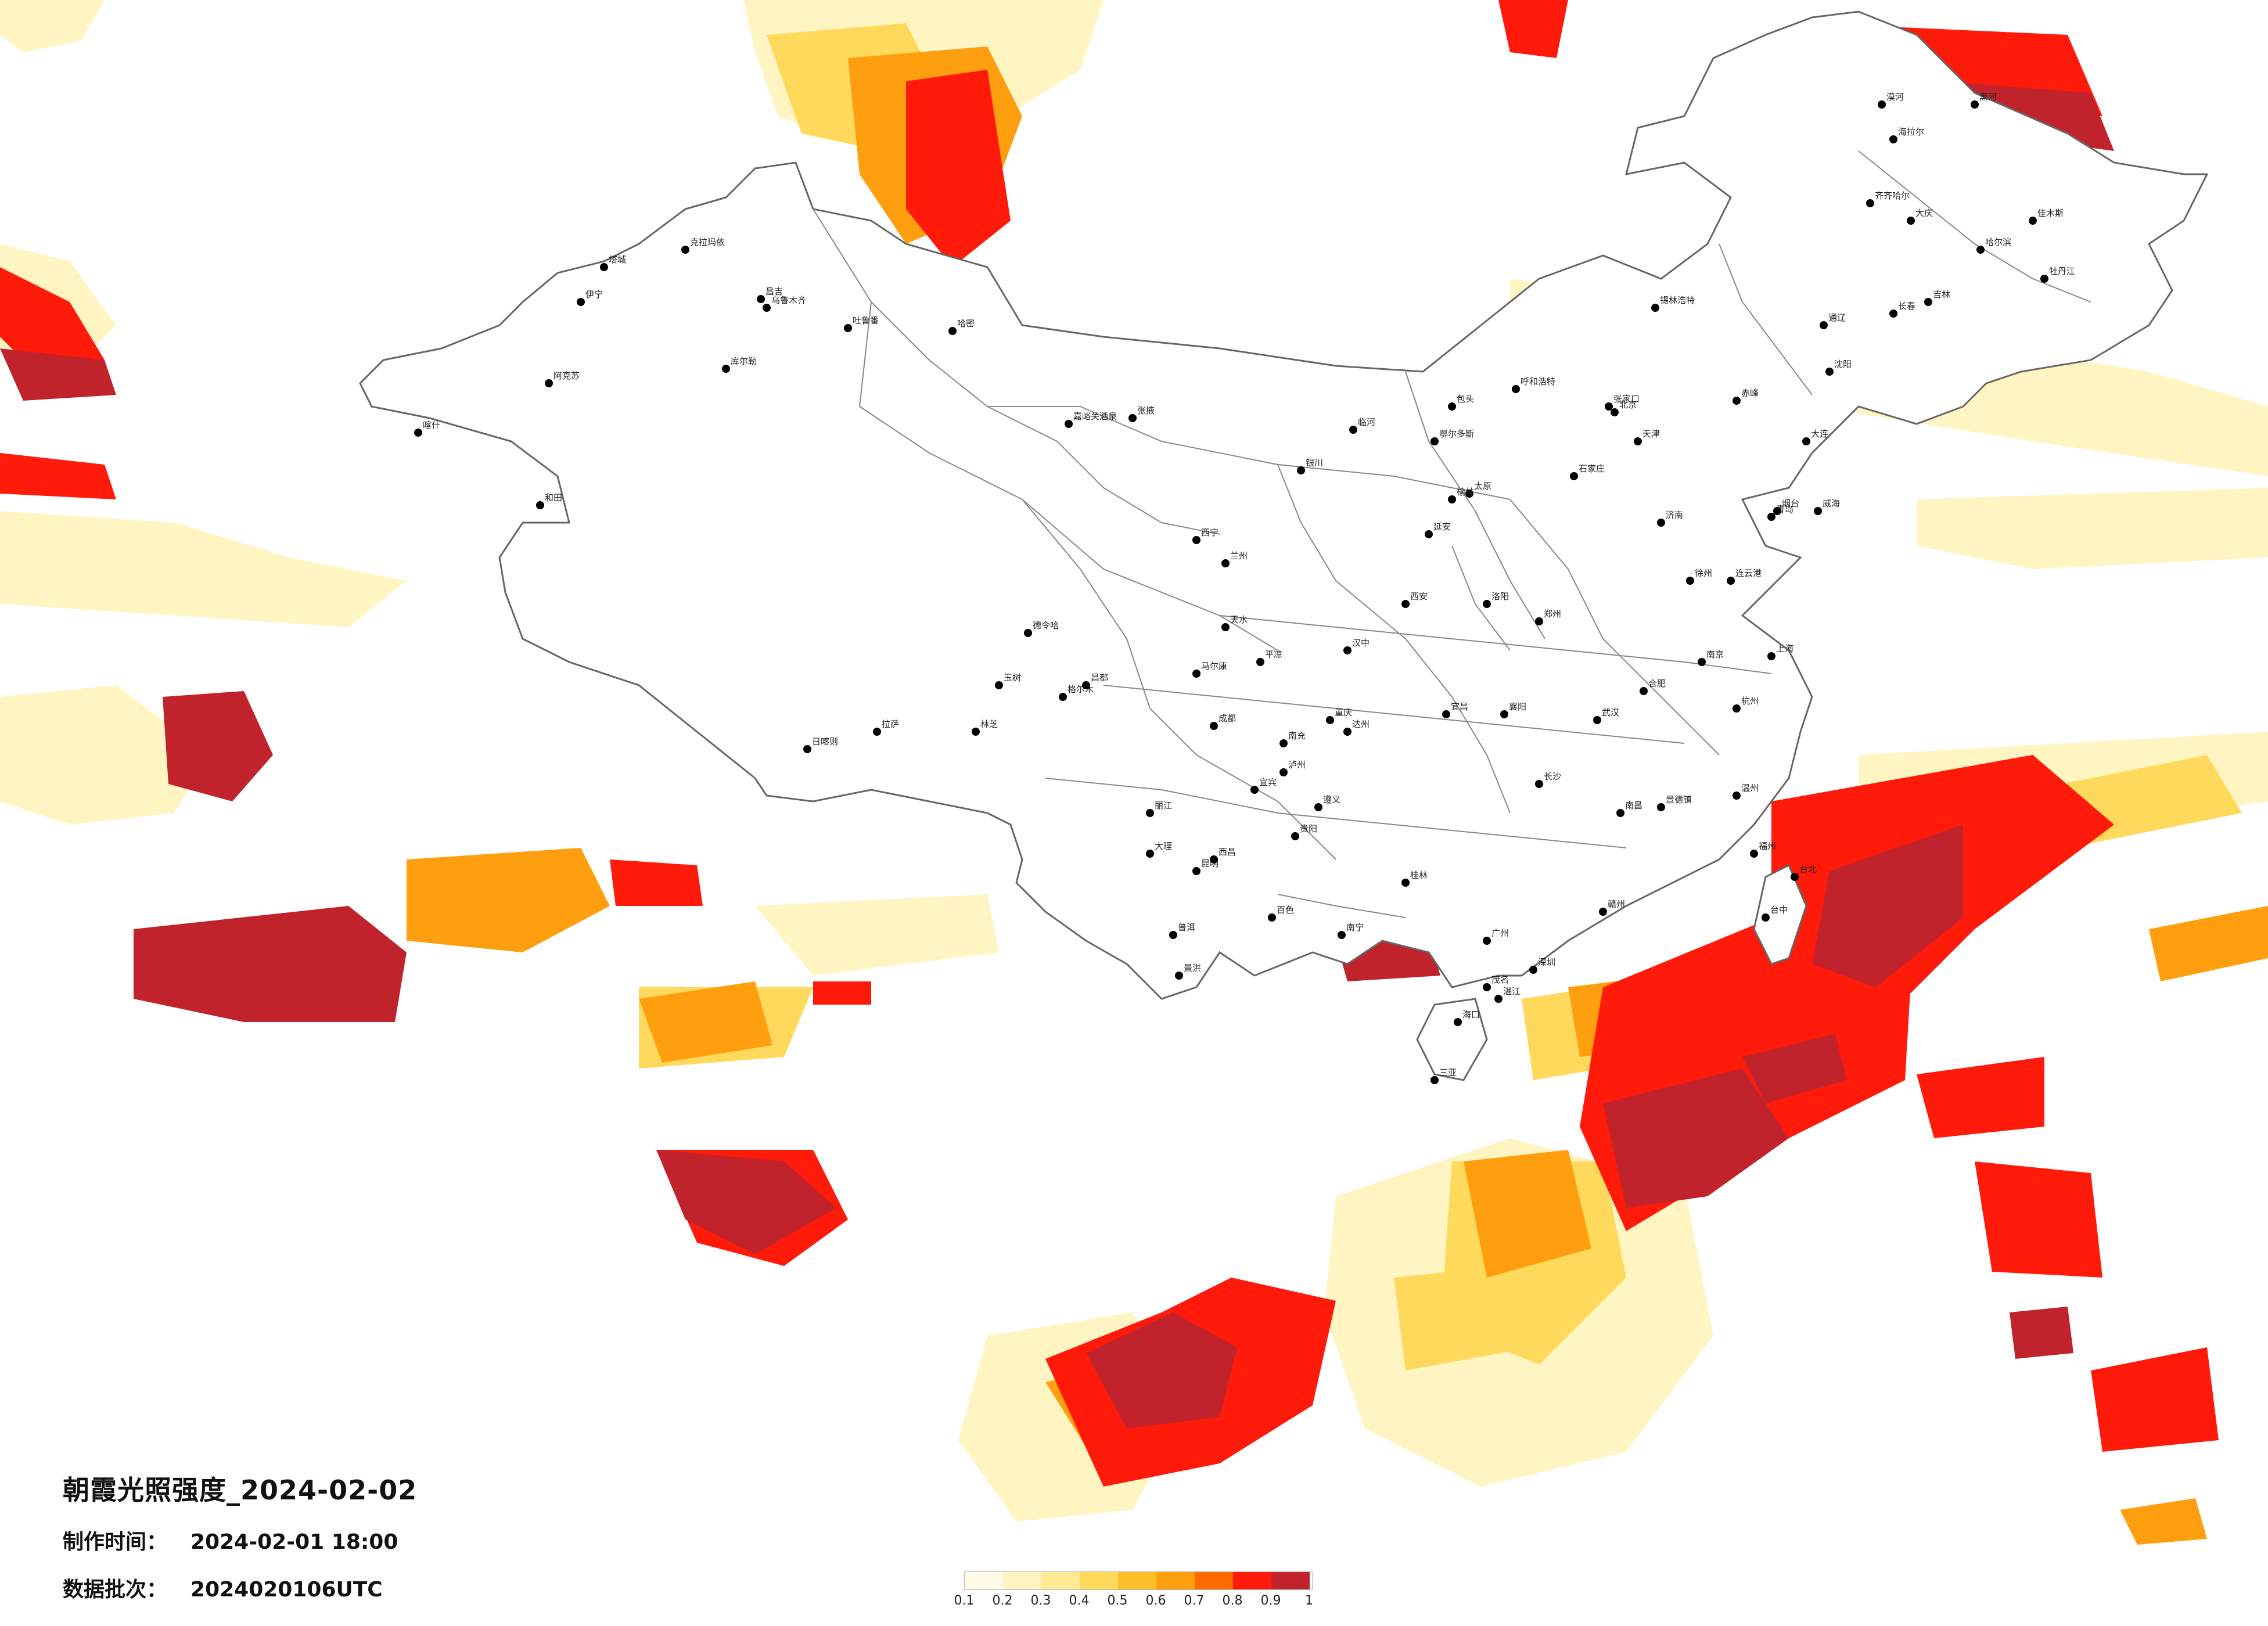 This screenshot has width=2268, height=1626. I want to click on city-label: 天津, so click(1651, 434).